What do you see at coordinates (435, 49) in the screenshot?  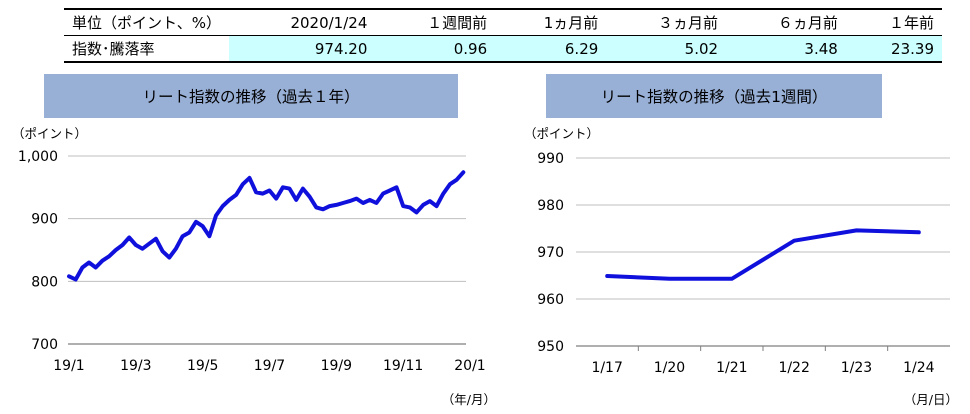 I see `value-1week: 0.96` at bounding box center [435, 49].